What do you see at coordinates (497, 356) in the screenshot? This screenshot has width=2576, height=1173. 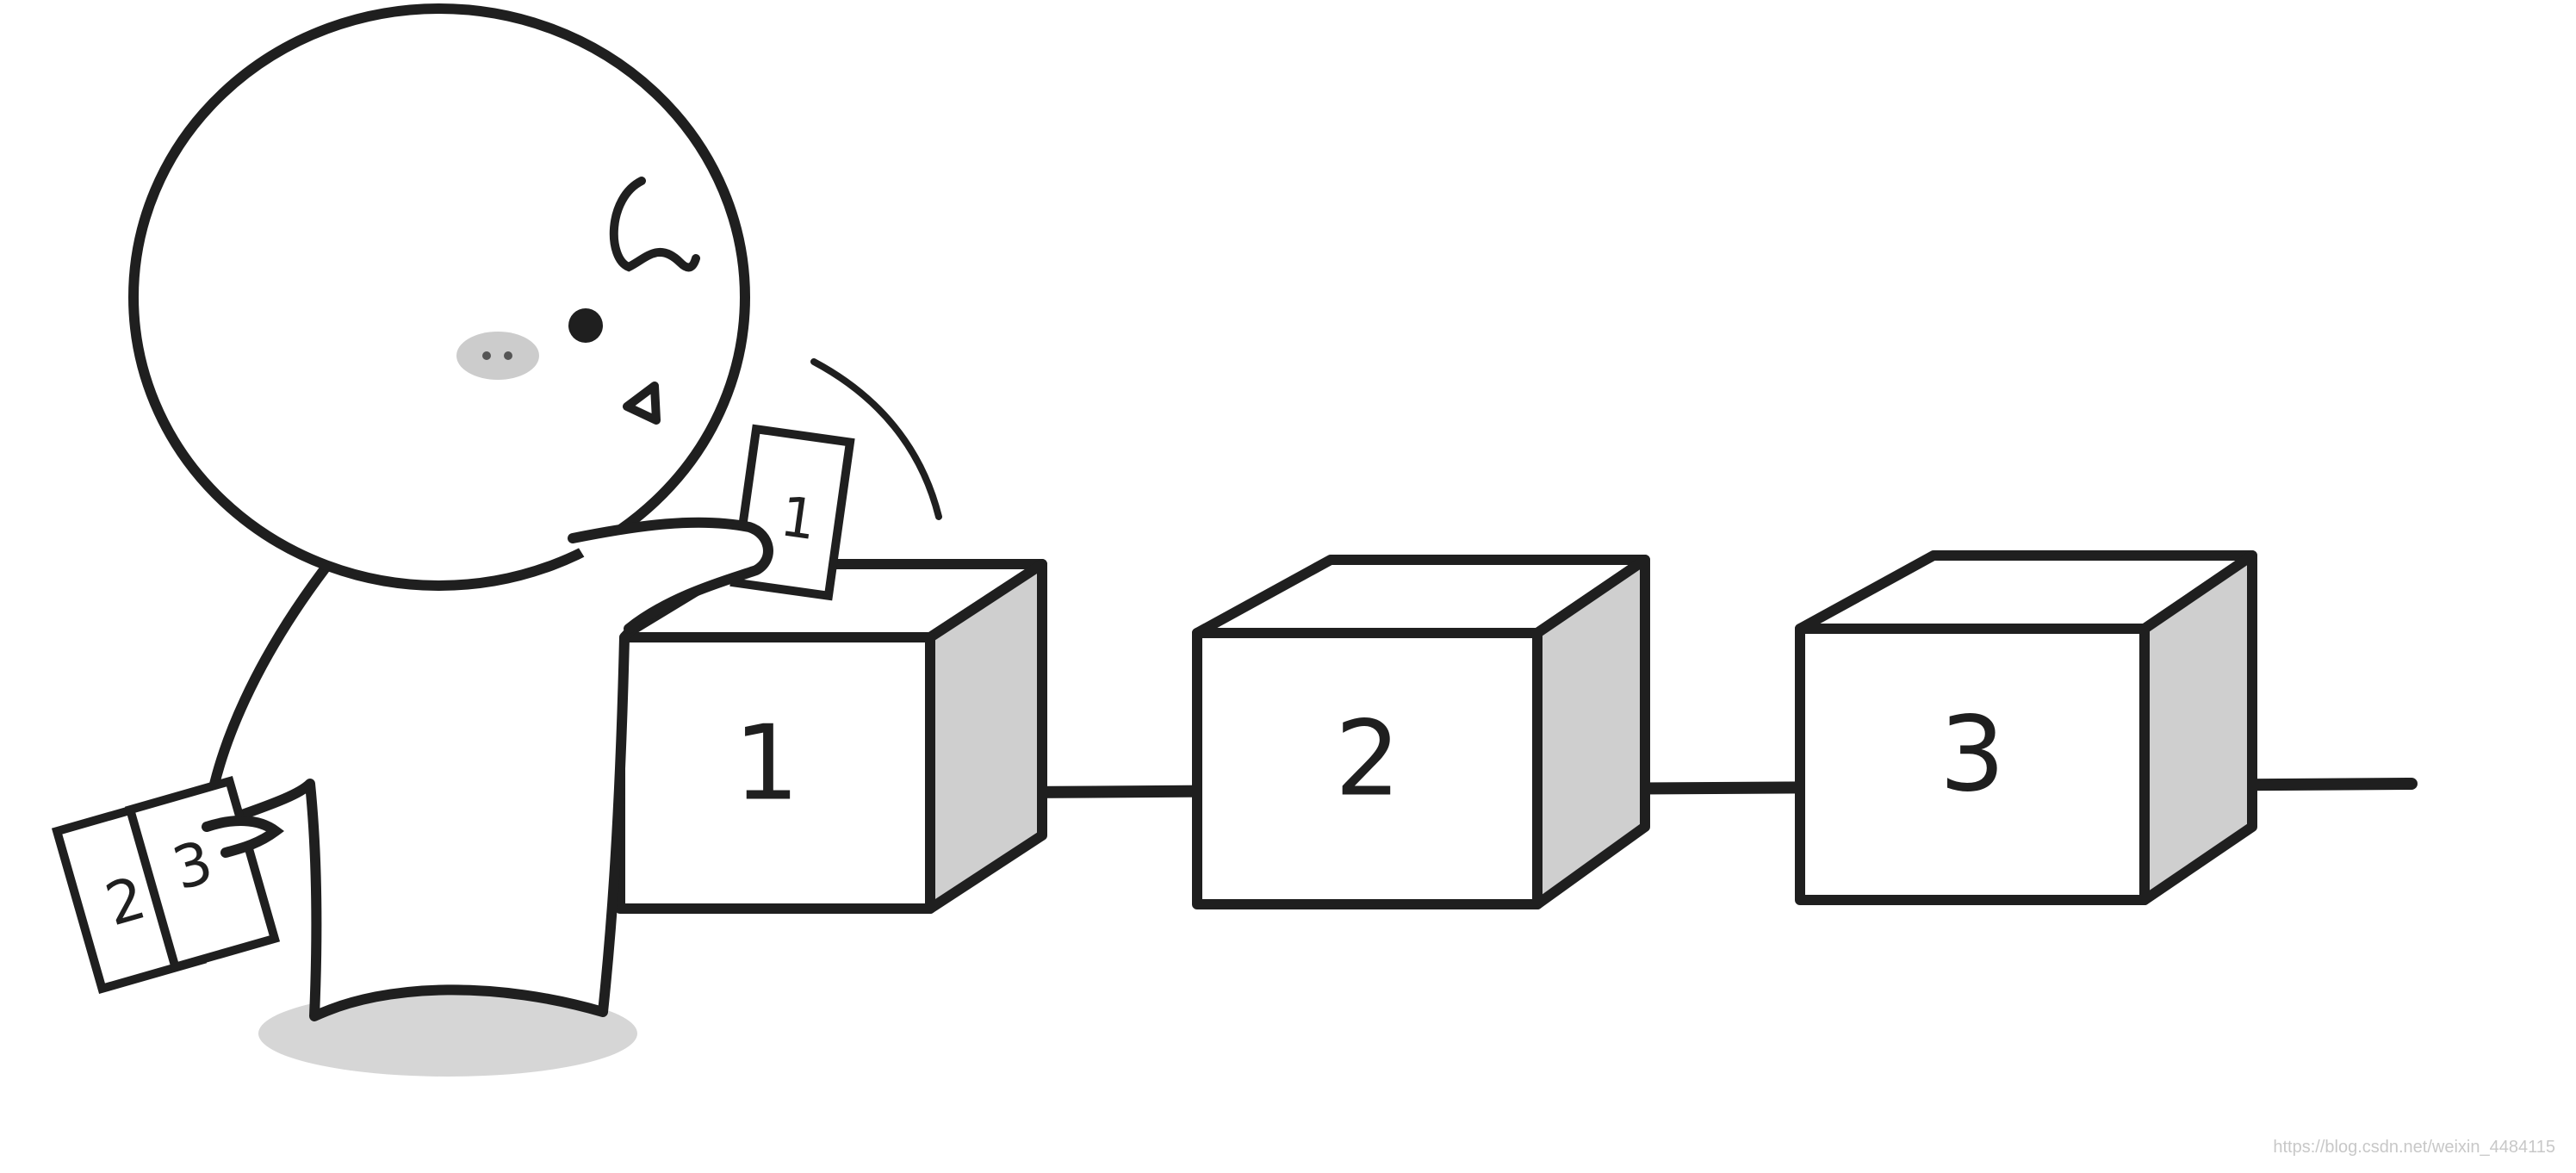 I see `blush` at bounding box center [497, 356].